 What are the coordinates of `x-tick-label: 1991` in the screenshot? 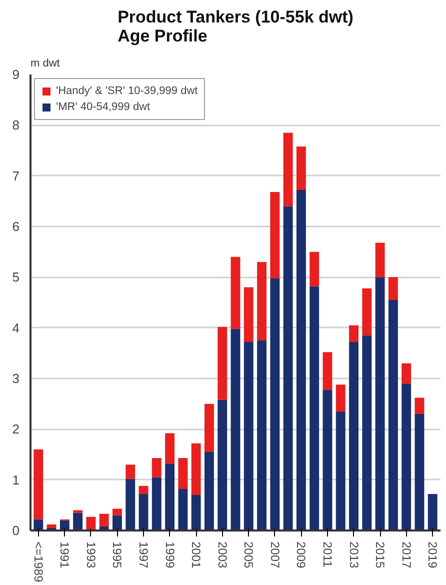 It's located at (65, 555).